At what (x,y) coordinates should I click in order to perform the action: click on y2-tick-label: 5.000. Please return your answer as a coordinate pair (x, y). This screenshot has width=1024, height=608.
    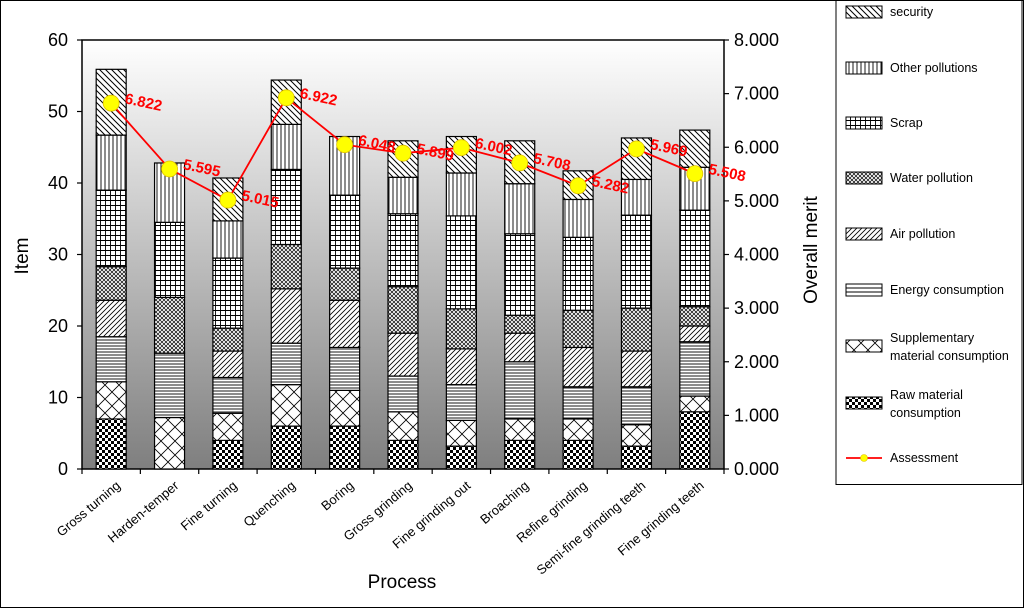
    Looking at the image, I should click on (756, 201).